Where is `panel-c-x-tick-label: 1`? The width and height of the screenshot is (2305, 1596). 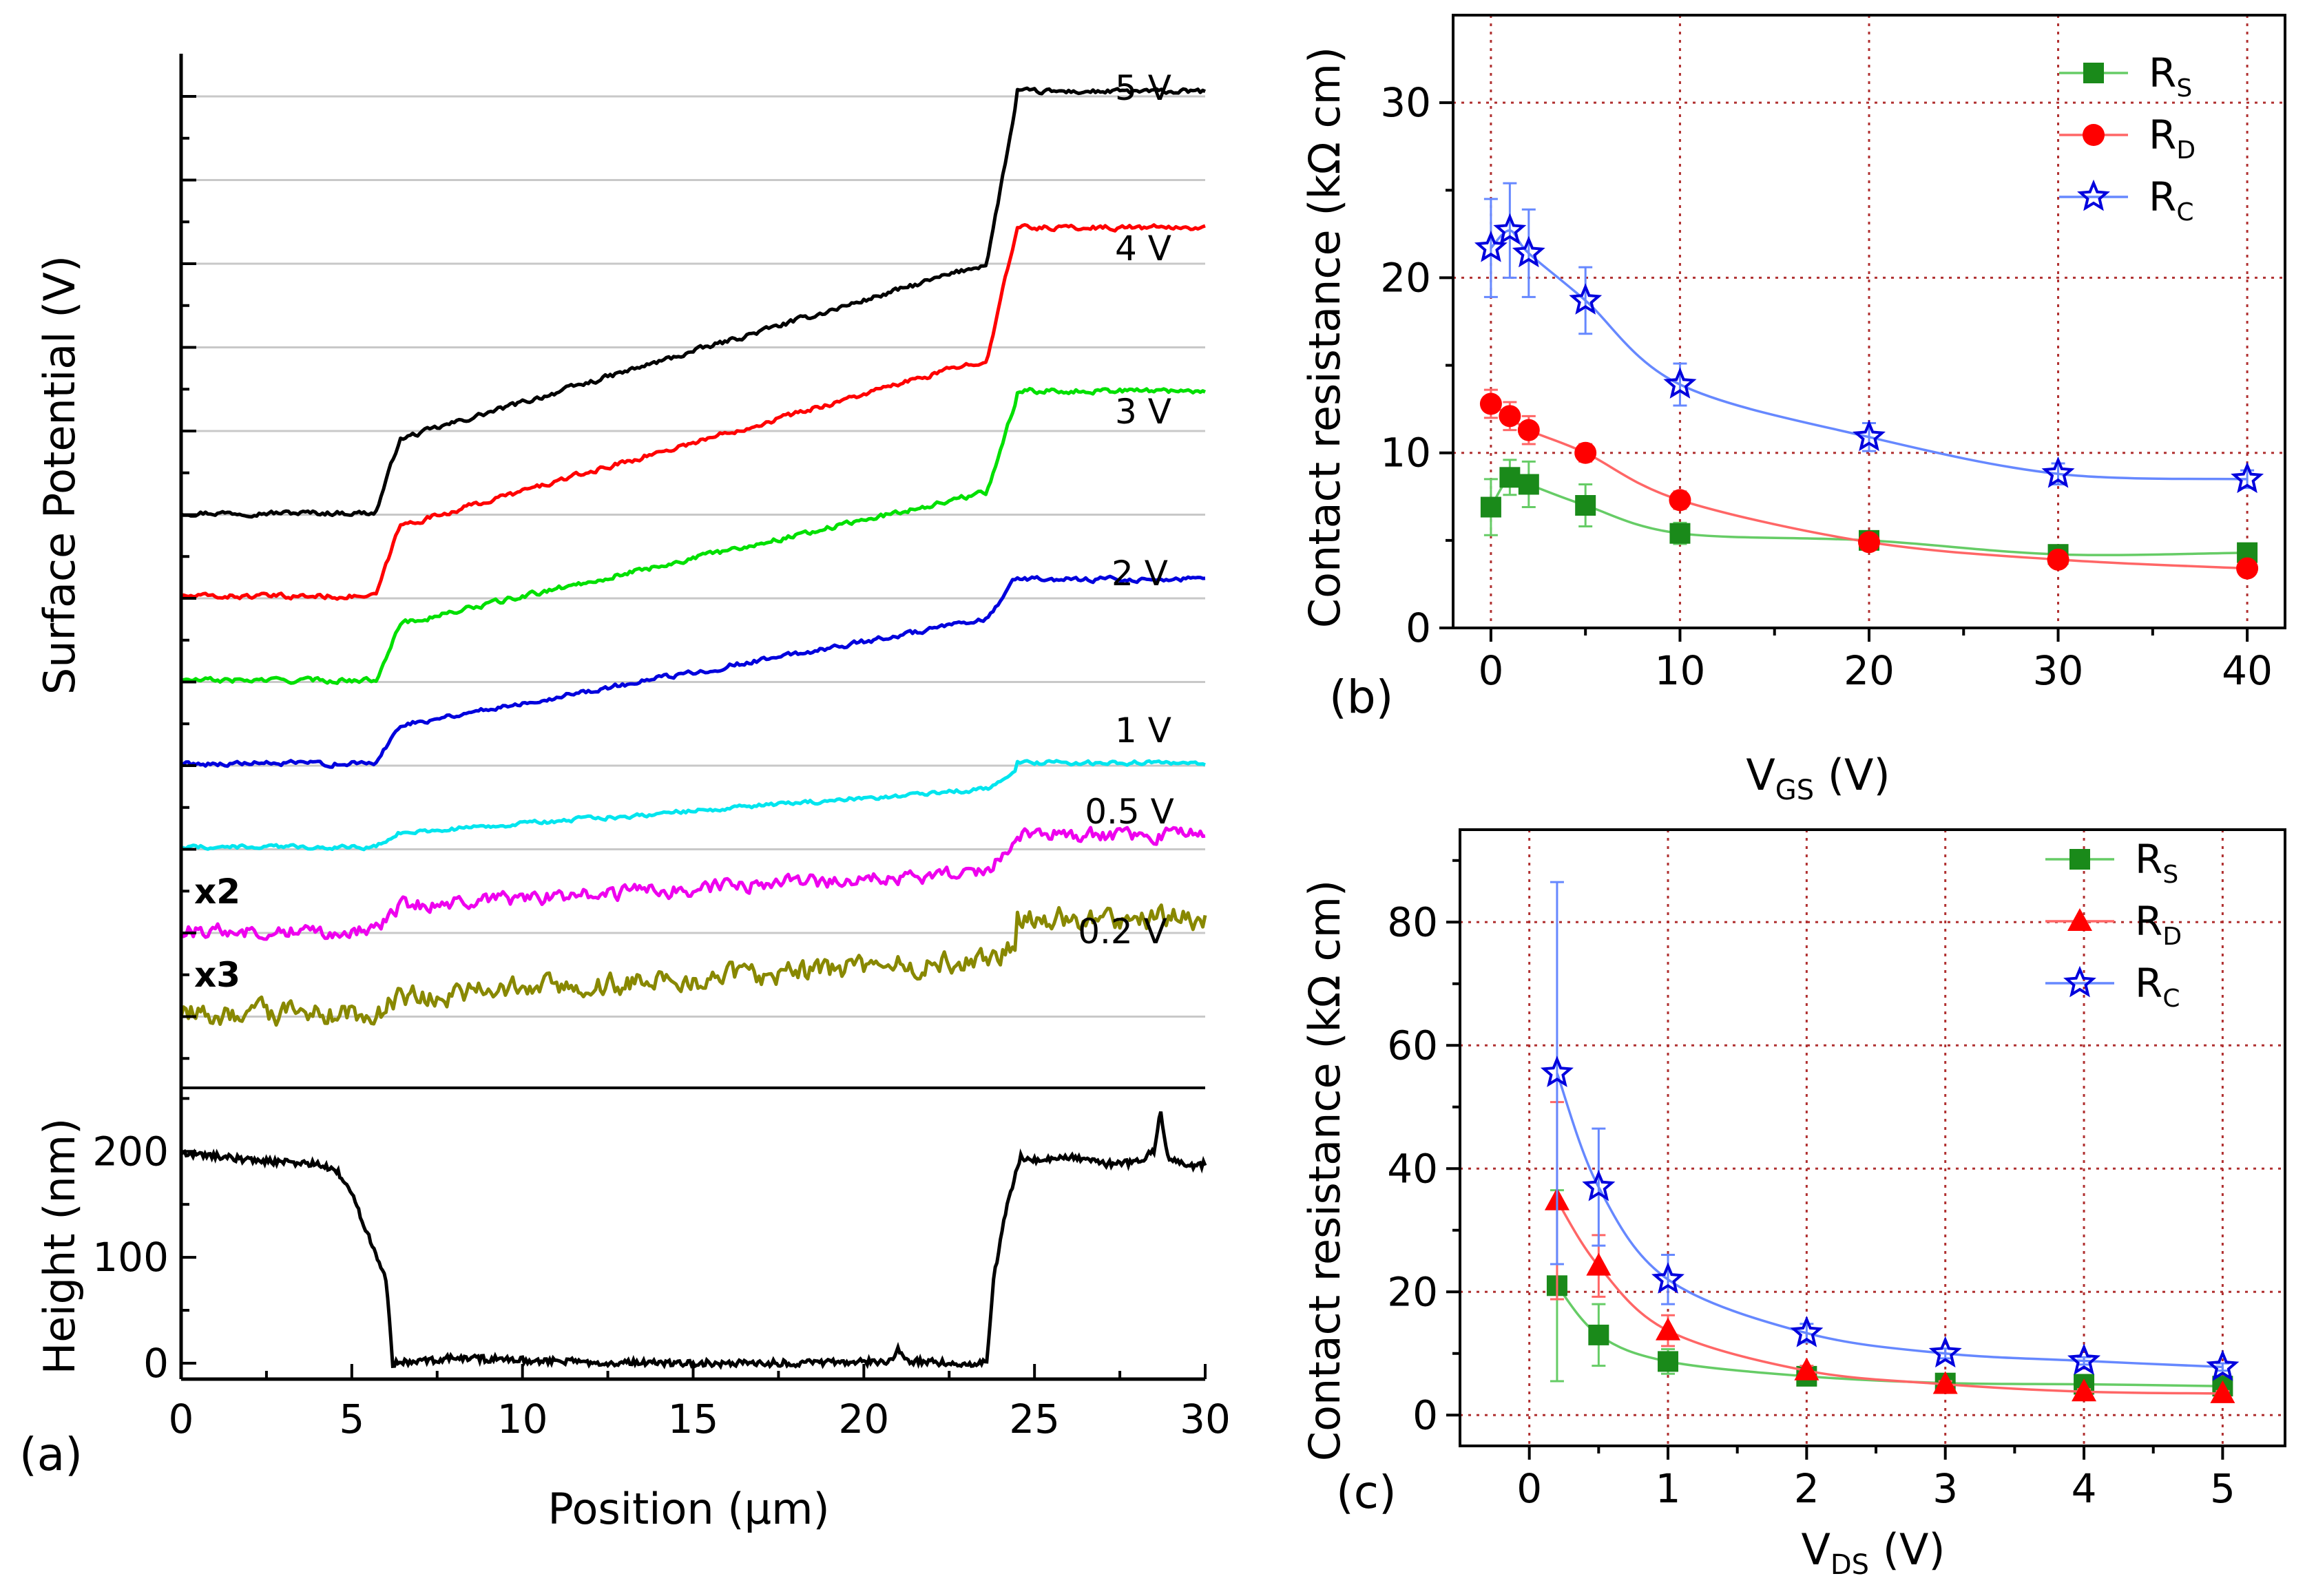
panel-c-x-tick-label: 1 is located at coordinates (1668, 1488).